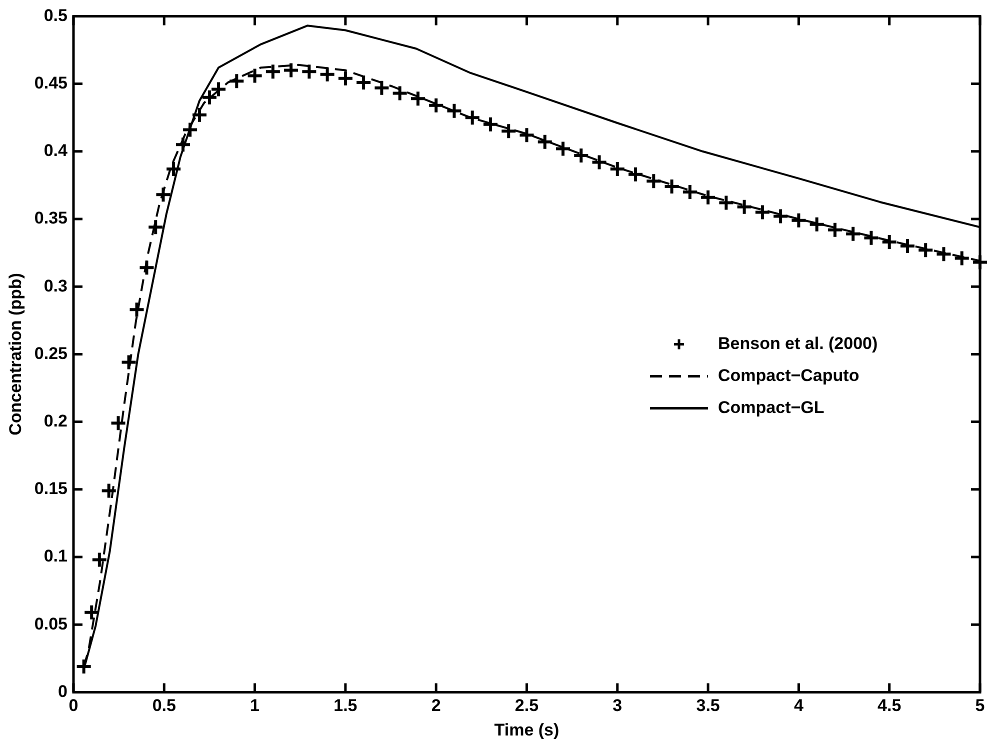 This screenshot has height=743, width=994. Describe the element at coordinates (56, 286) in the screenshot. I see `y-tick-label: 0.3` at that location.